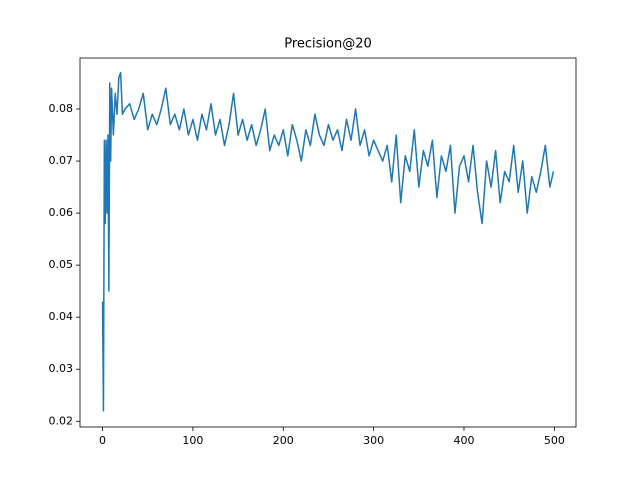 The width and height of the screenshot is (640, 480). Describe the element at coordinates (373, 440) in the screenshot. I see `x-tick-label: 300` at that location.